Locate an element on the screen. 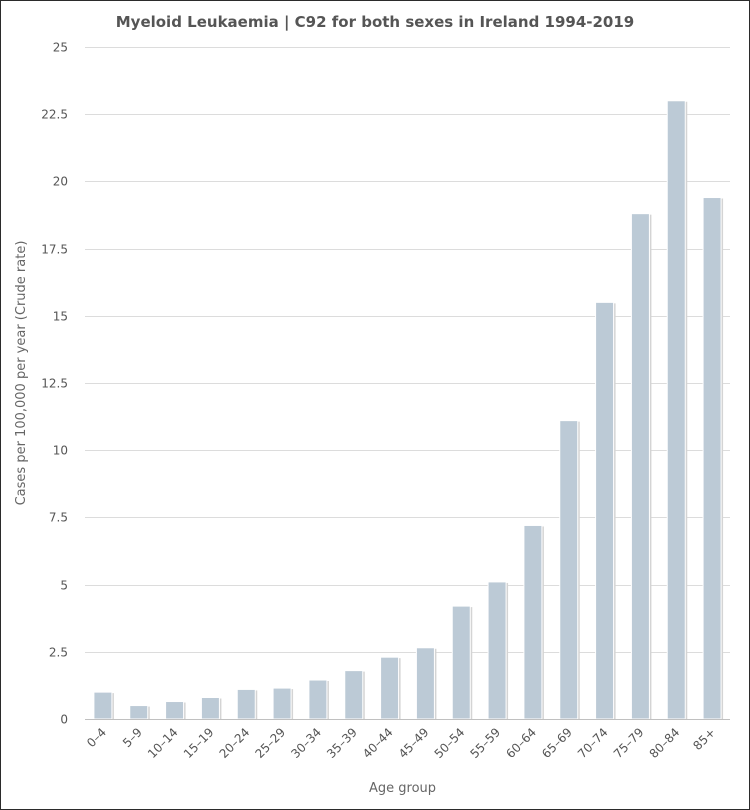 This screenshot has height=810, width=750. y-tick-label: 25 is located at coordinates (60, 48).